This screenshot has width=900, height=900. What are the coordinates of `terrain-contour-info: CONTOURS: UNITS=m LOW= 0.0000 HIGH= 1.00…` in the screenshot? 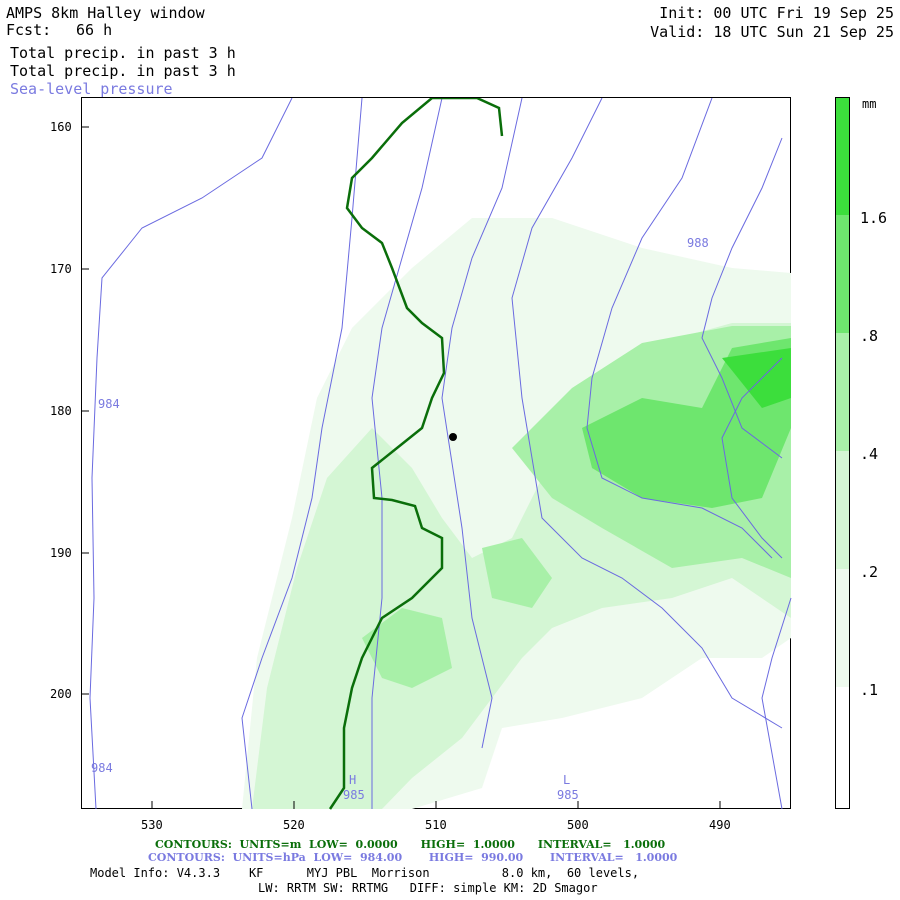 It's located at (410, 844).